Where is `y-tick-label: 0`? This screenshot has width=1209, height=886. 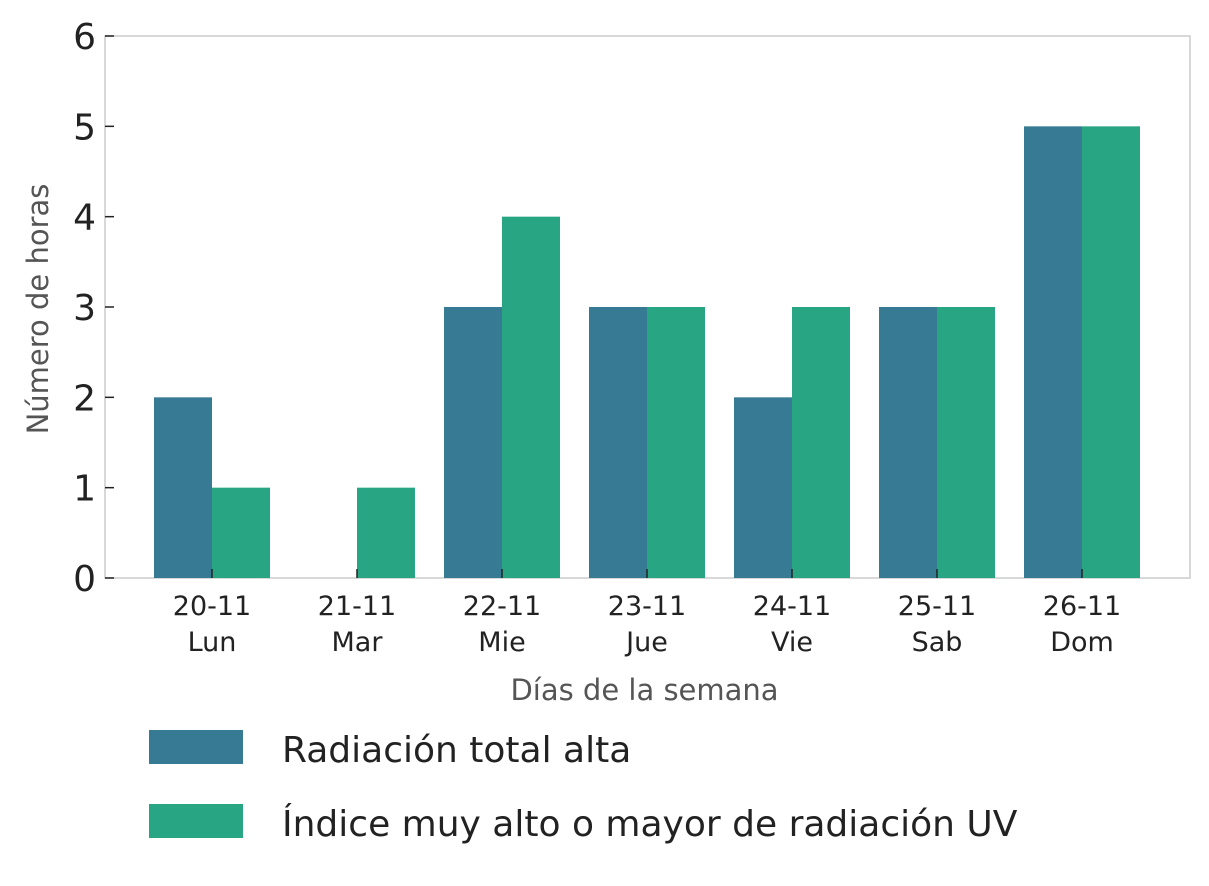 y-tick-label: 0 is located at coordinates (84, 579).